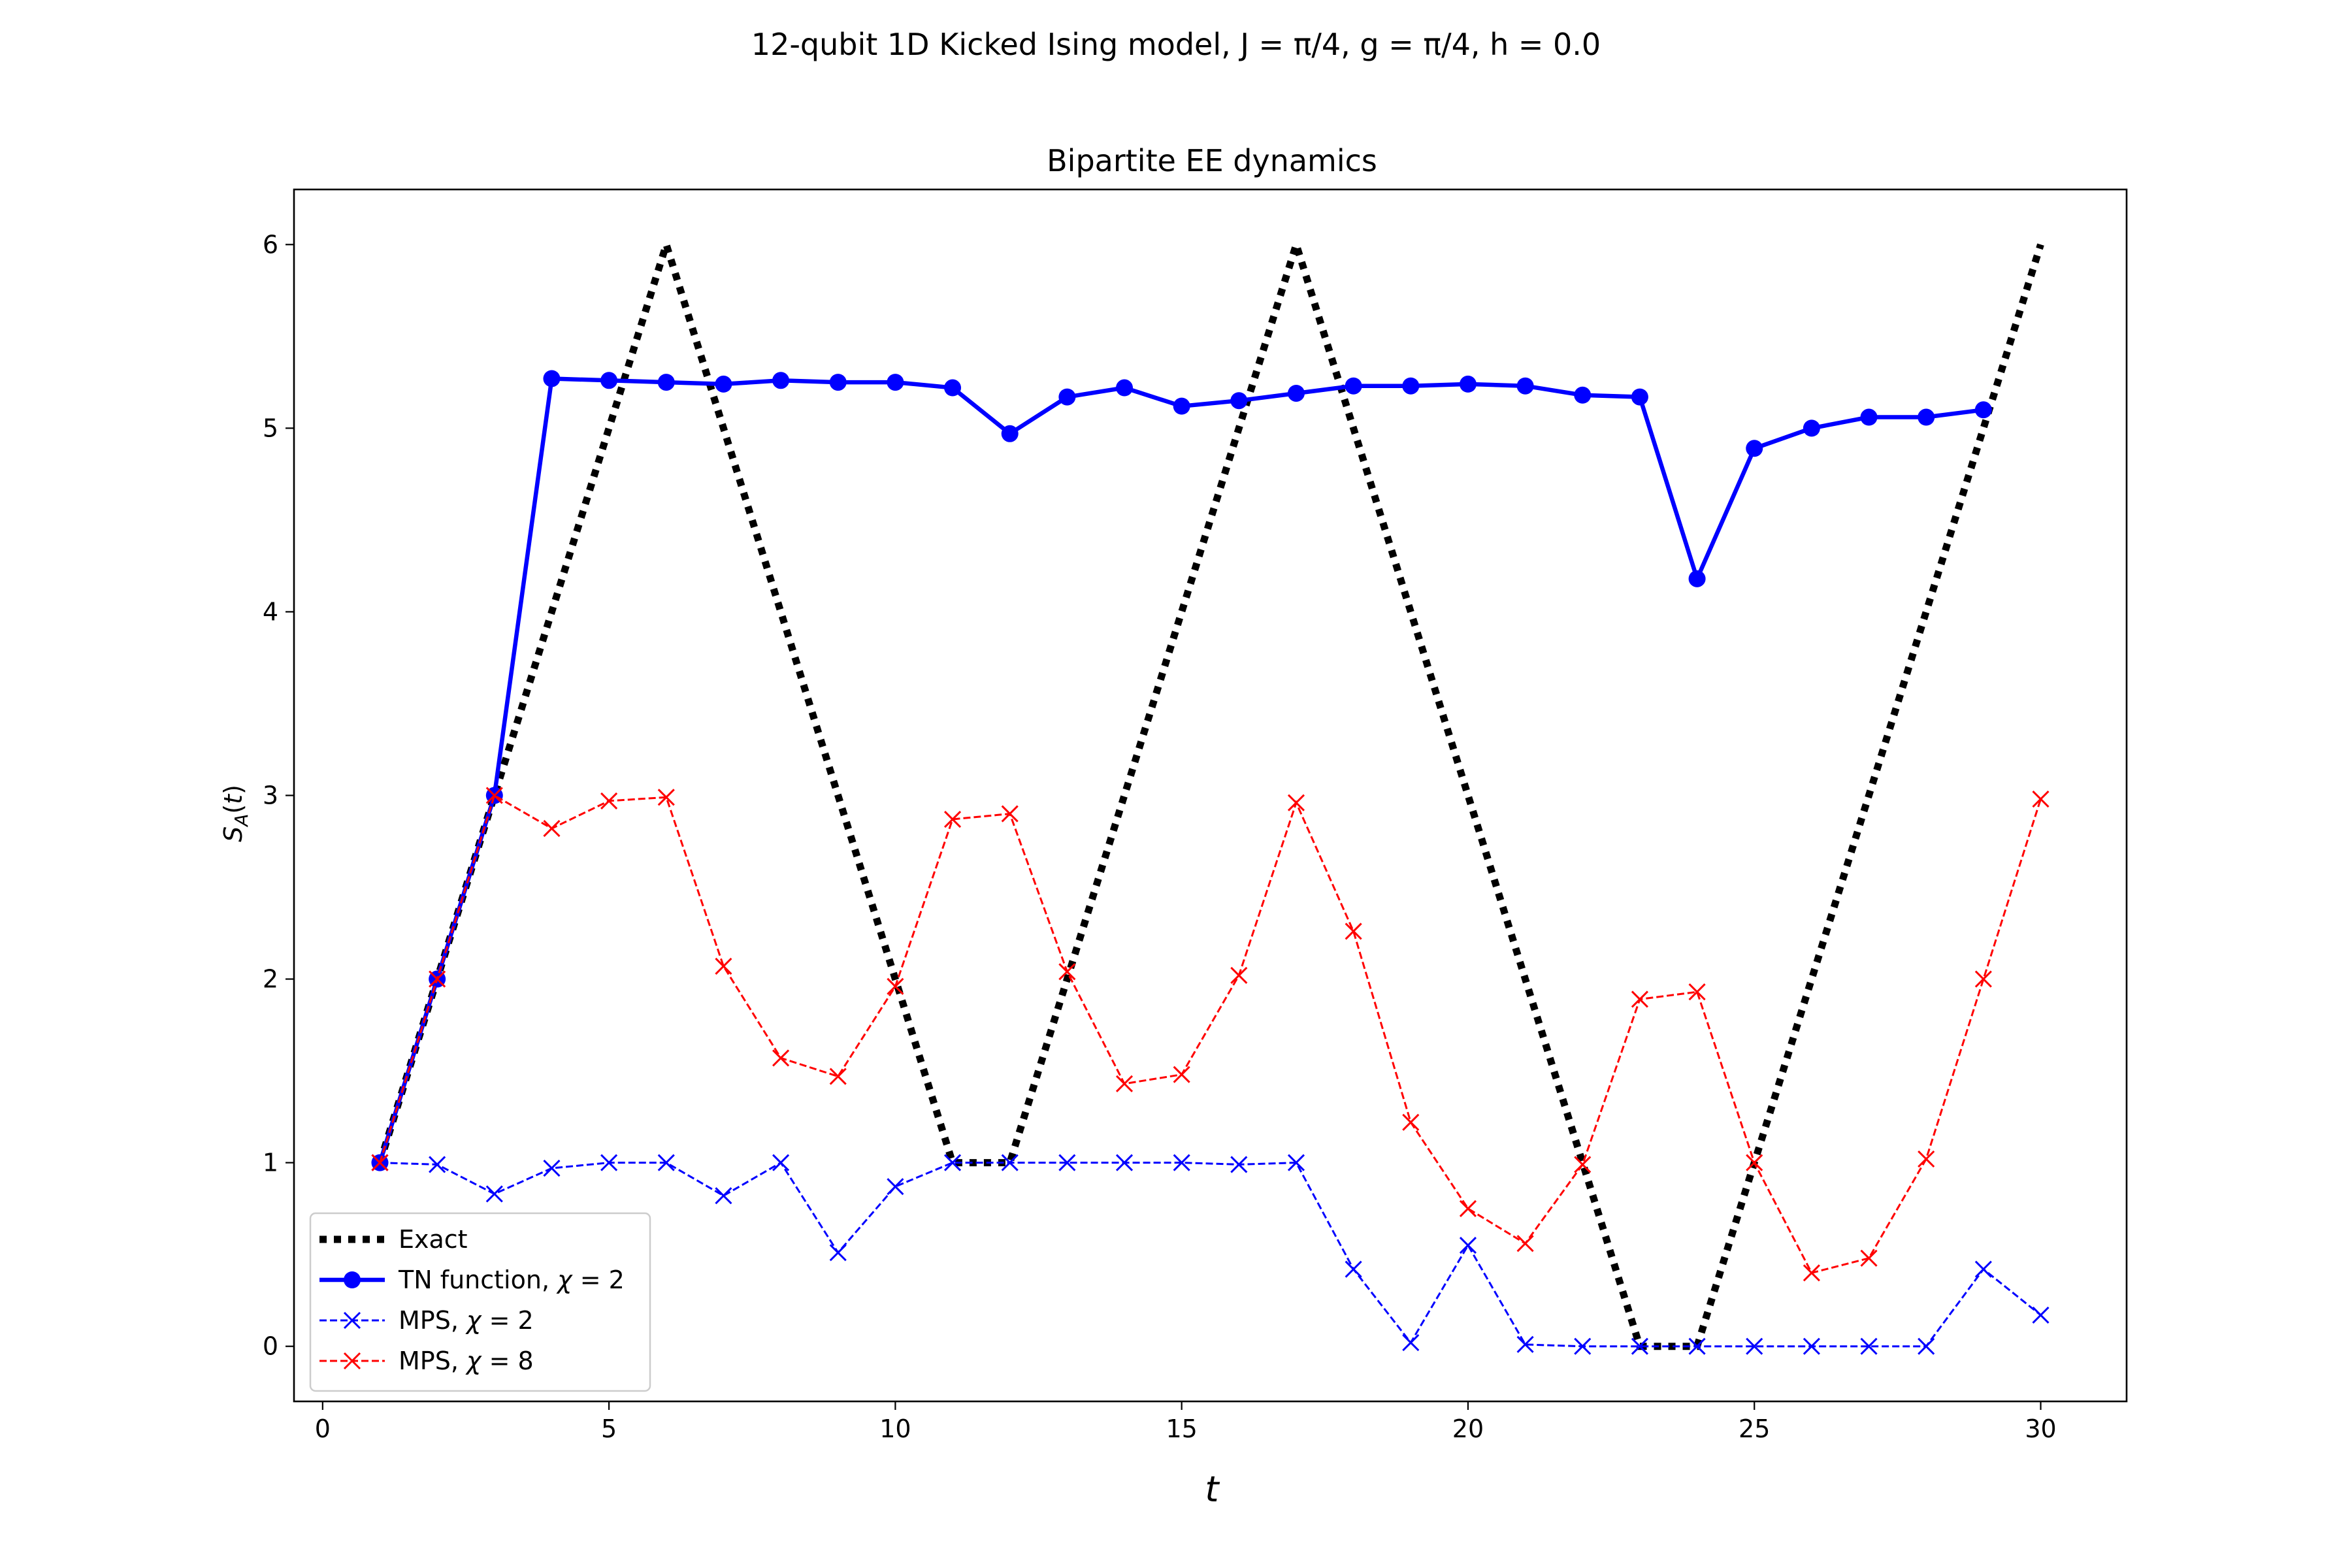 The width and height of the screenshot is (2352, 1568). Describe the element at coordinates (466, 1320) in the screenshot. I see `legend-label: MPS, χ = 2` at that location.